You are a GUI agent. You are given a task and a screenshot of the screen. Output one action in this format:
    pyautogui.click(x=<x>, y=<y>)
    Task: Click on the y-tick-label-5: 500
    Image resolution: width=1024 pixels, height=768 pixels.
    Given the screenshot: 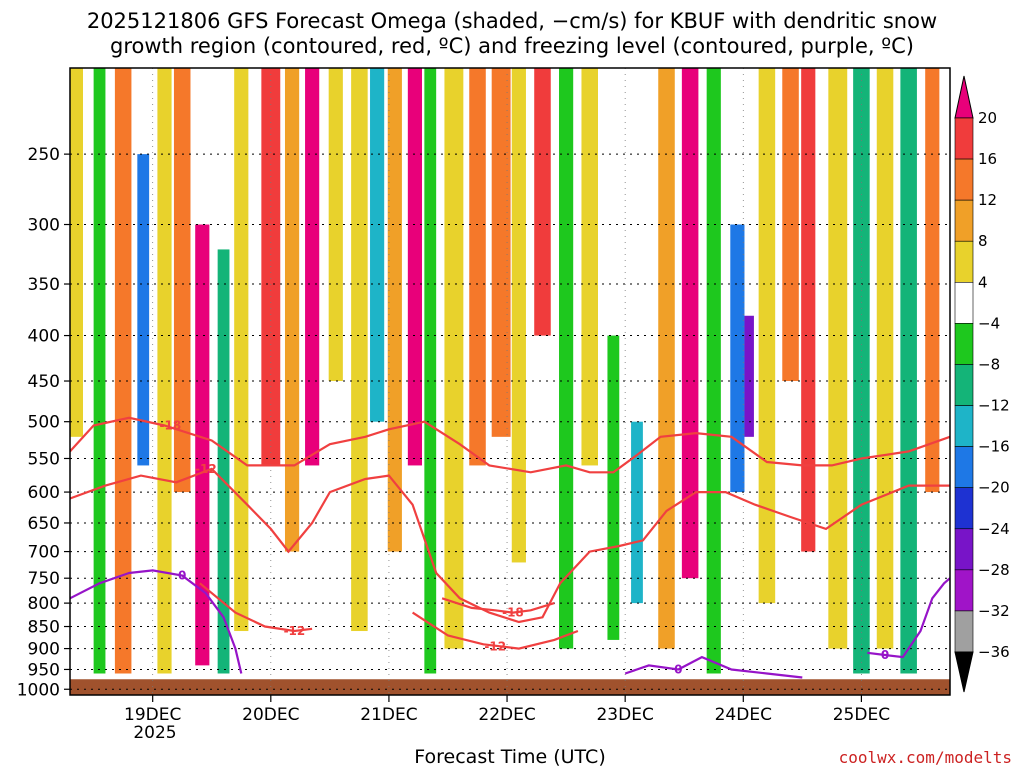 What is the action you would take?
    pyautogui.click(x=44, y=423)
    